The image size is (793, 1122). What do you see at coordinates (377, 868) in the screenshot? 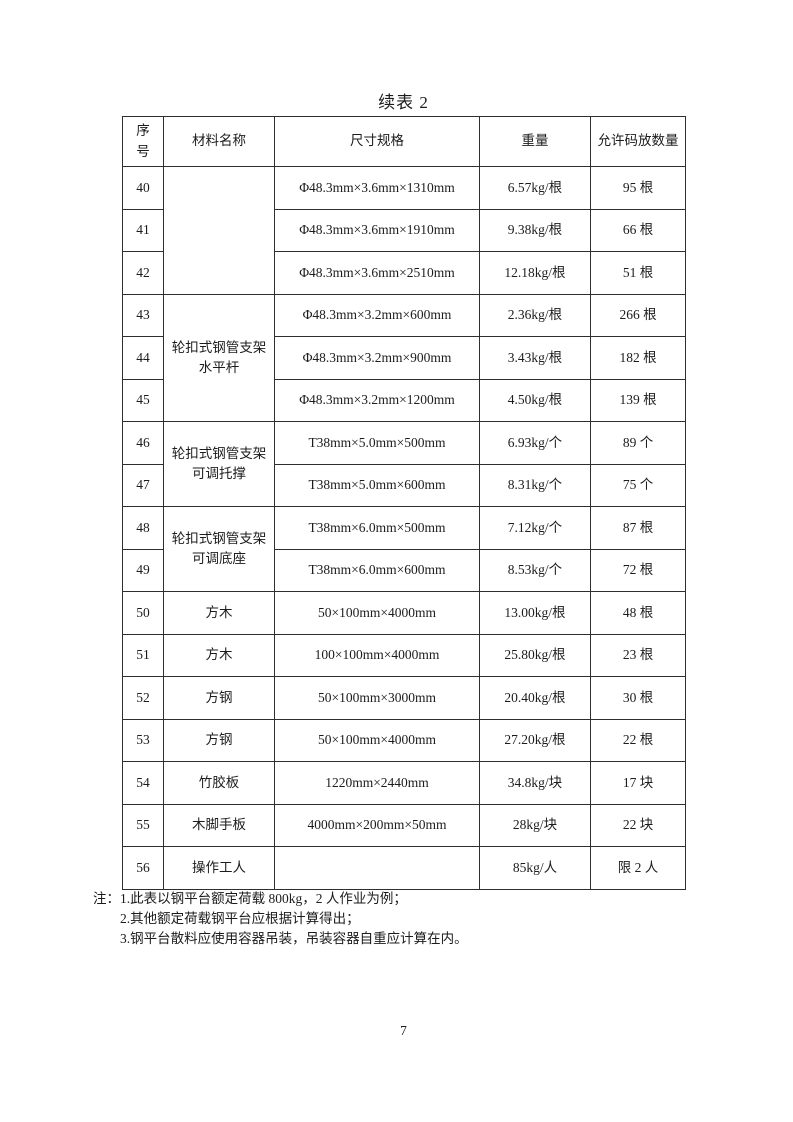
I see `cell-size-spec` at bounding box center [377, 868].